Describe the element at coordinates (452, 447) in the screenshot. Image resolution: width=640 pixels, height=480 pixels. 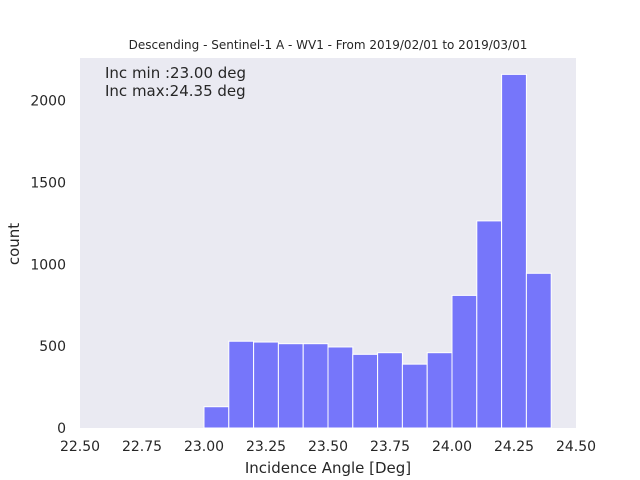
I see `x-tick-label: 24.00` at that location.